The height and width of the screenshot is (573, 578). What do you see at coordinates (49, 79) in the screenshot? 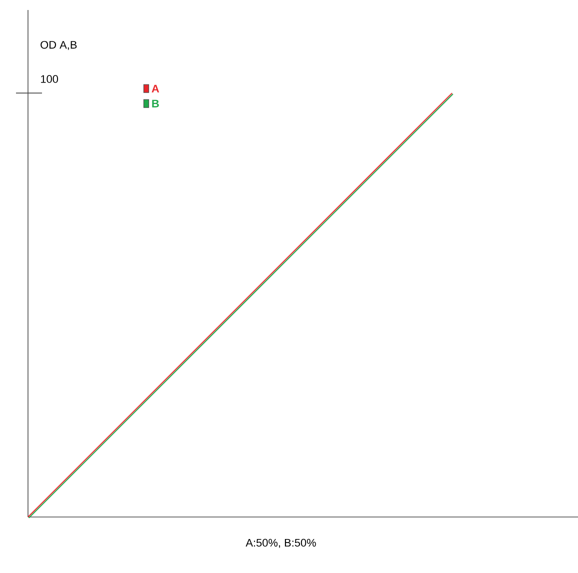
I see `text: 100` at bounding box center [49, 79].